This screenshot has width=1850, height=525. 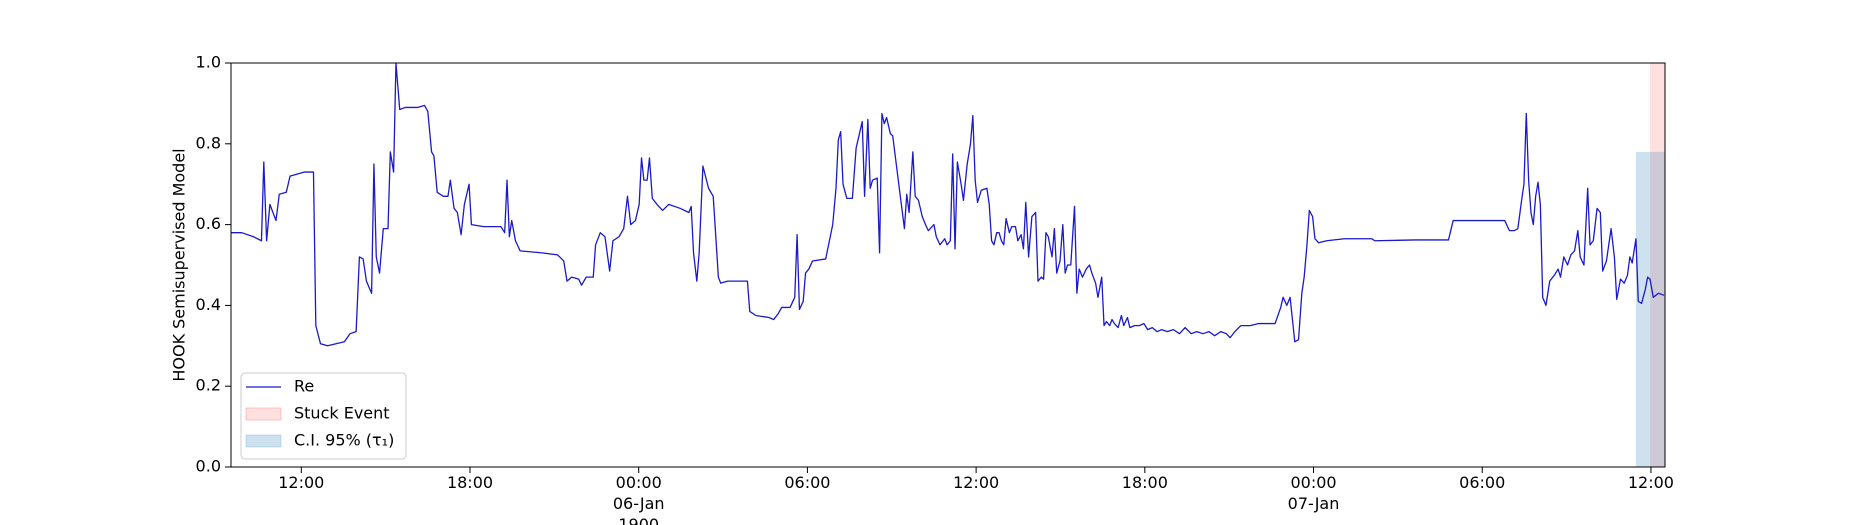 What do you see at coordinates (208, 62) in the screenshot?
I see `y-tick-label: 1.0` at bounding box center [208, 62].